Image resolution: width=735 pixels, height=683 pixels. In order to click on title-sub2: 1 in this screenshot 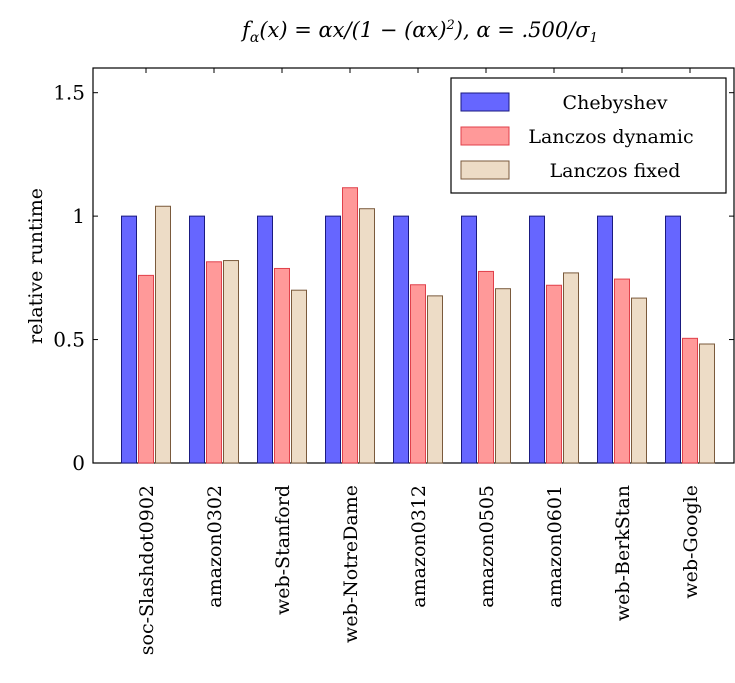, I will do `click(594, 38)`.